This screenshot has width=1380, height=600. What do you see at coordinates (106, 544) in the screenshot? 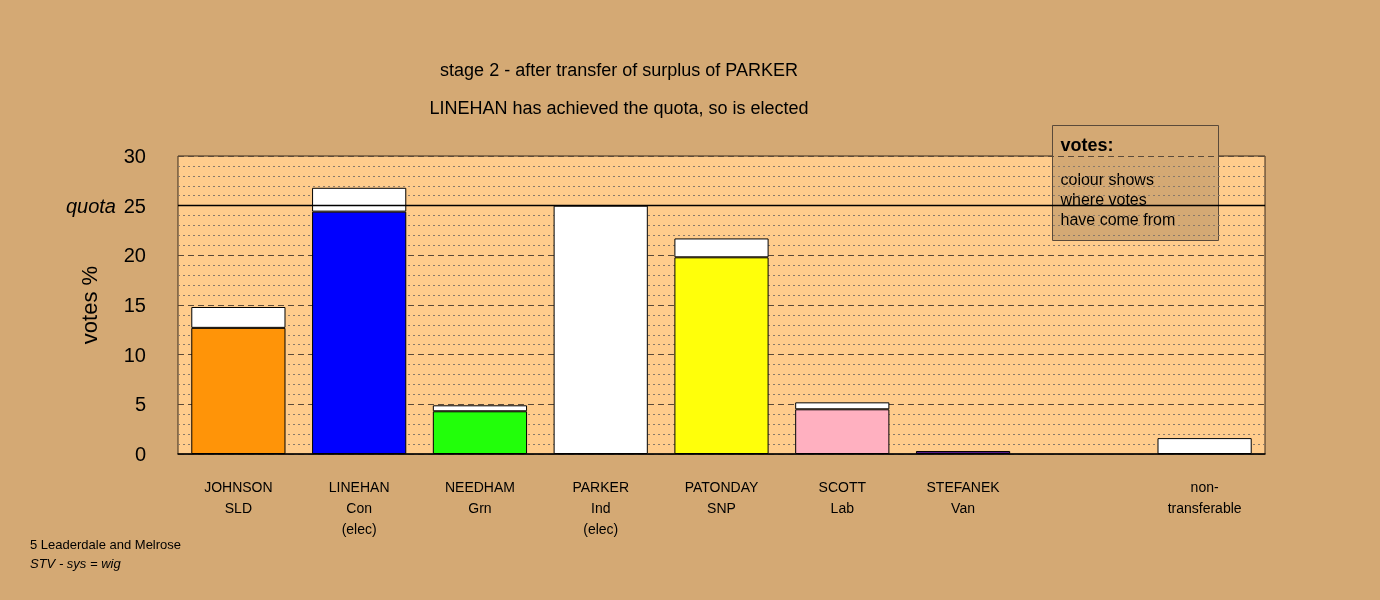
I see `text: 5 Leaderdale and Melrose` at bounding box center [106, 544].